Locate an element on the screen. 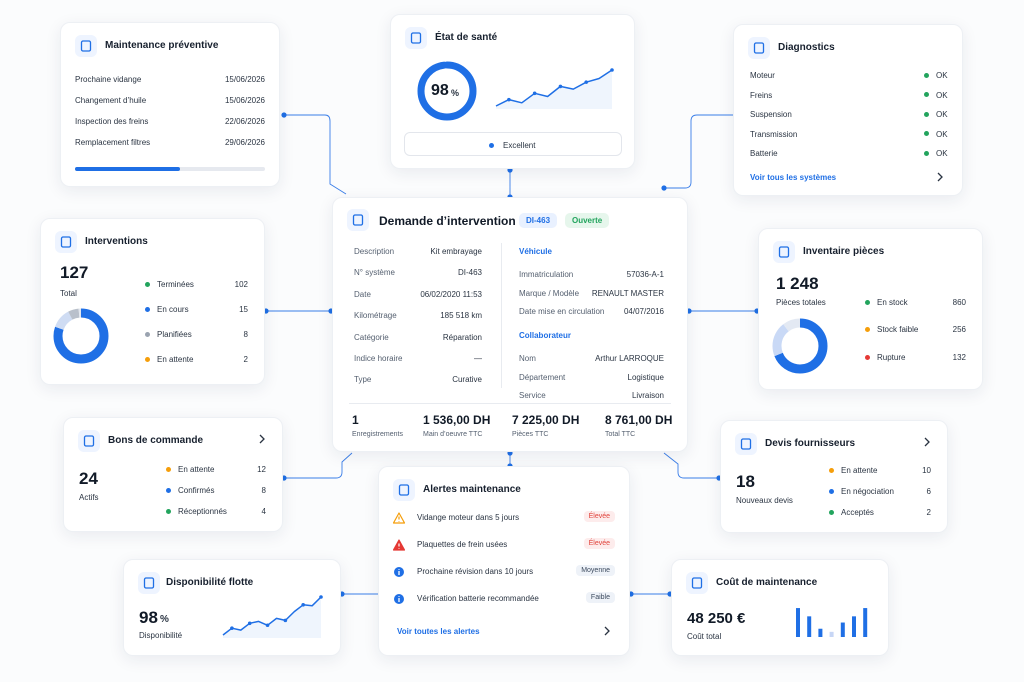 Image resolution: width=1024 pixels, height=682 pixels. card-title: Alertes maintenance is located at coordinates (472, 489).